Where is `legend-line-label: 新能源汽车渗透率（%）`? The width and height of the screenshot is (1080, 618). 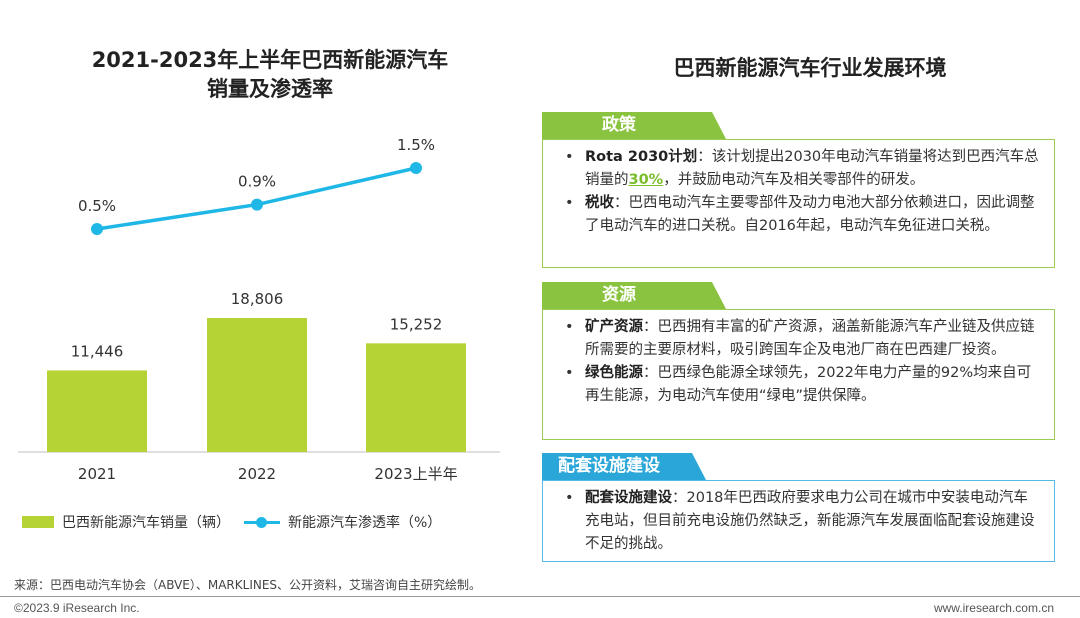 legend-line-label: 新能源汽车渗透率（%） is located at coordinates (365, 523).